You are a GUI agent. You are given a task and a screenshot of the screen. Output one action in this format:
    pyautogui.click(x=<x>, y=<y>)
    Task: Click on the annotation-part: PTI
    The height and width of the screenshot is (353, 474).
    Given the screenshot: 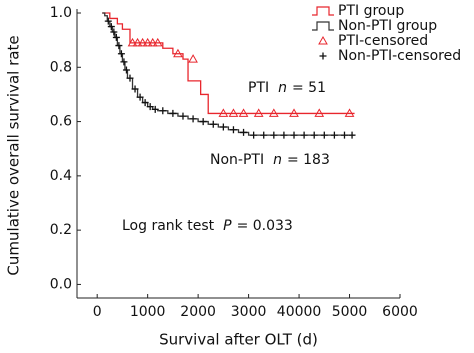 What is the action you would take?
    pyautogui.click(x=258, y=88)
    